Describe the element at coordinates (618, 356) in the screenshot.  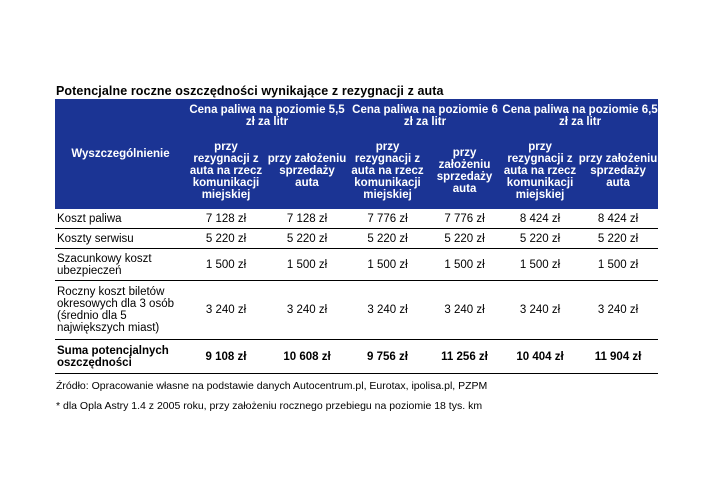
I see `table-cell: 11 904 zł` at that location.